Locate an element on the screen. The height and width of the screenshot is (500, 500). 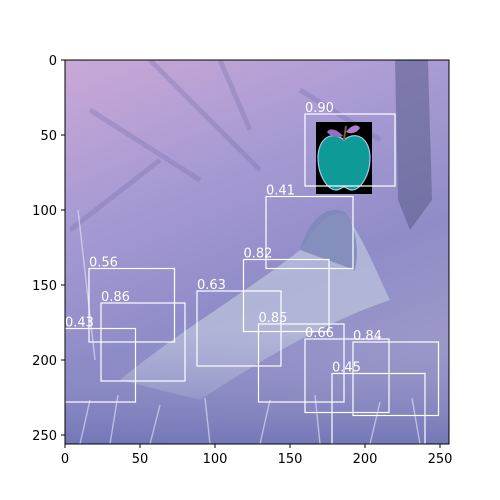
detection-score: 0.82 is located at coordinates (258, 254).